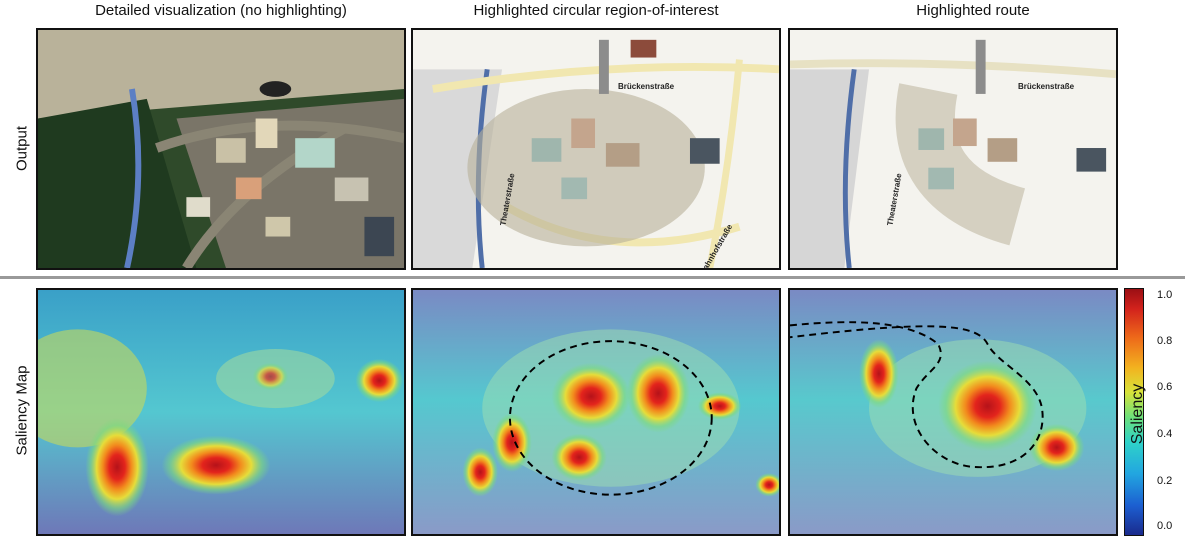  I want to click on street-label-brueckenstrasse: Brückenstraße, so click(646, 86).